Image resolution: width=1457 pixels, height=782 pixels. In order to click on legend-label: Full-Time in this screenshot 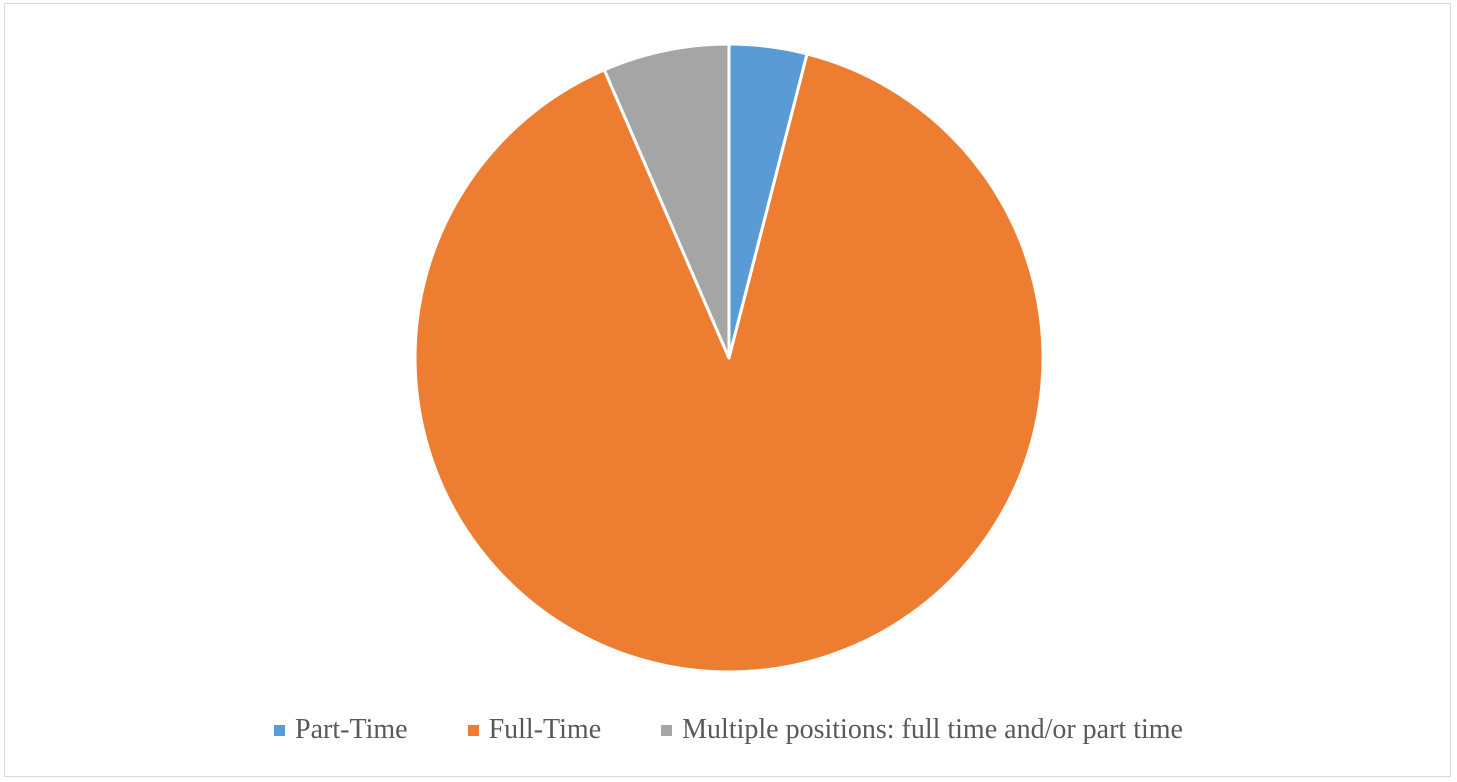, I will do `click(545, 729)`.